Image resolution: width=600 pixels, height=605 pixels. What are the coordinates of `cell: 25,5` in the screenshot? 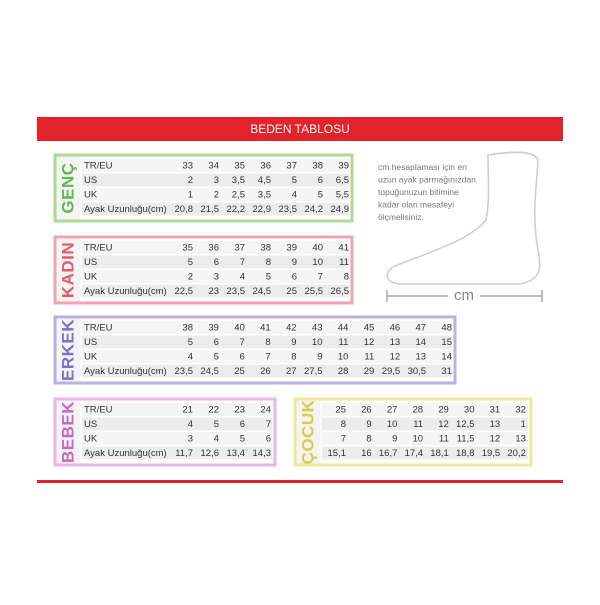 It's located at (314, 291).